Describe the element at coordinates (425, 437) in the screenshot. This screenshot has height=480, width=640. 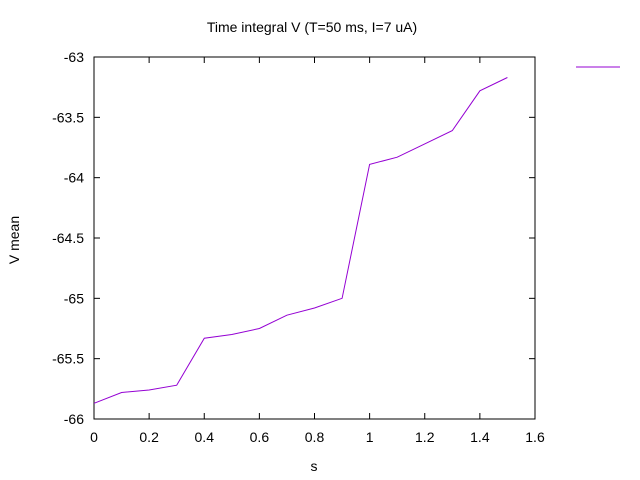
I see `x-tick-label: 1.2` at that location.